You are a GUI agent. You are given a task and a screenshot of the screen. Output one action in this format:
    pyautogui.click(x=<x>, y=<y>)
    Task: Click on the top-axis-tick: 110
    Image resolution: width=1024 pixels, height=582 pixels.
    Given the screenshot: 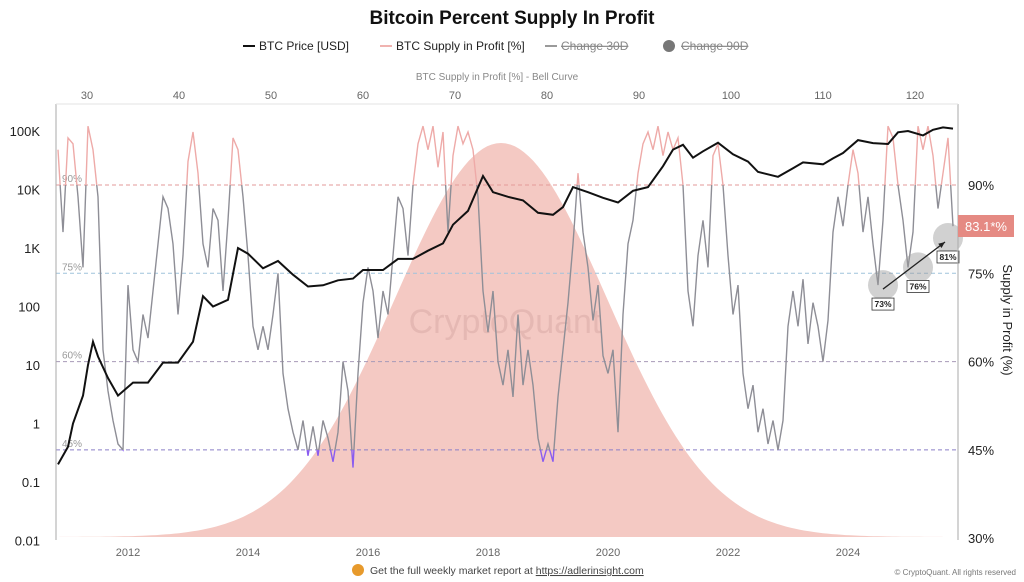 What is the action you would take?
    pyautogui.click(x=823, y=96)
    